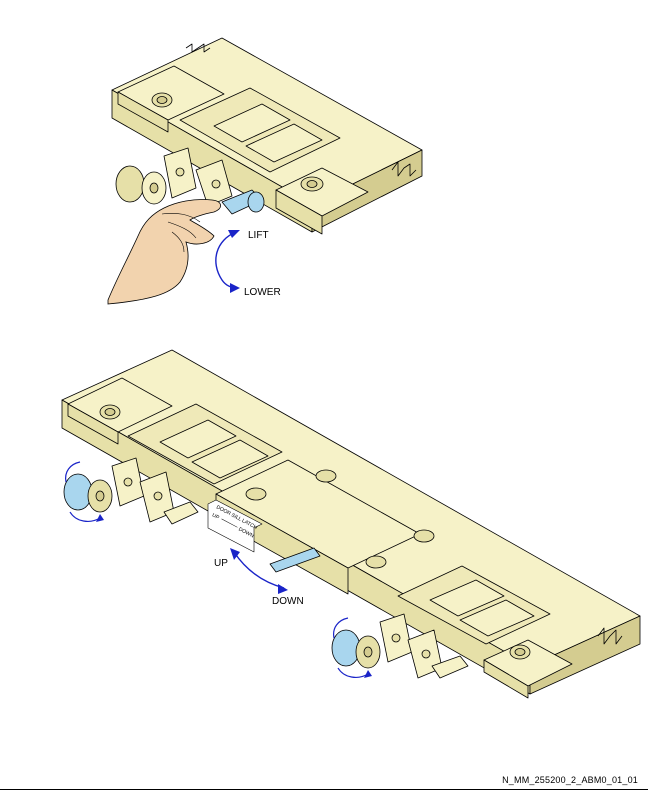  I want to click on right-roller-rotation-arrow, so click(353, 672).